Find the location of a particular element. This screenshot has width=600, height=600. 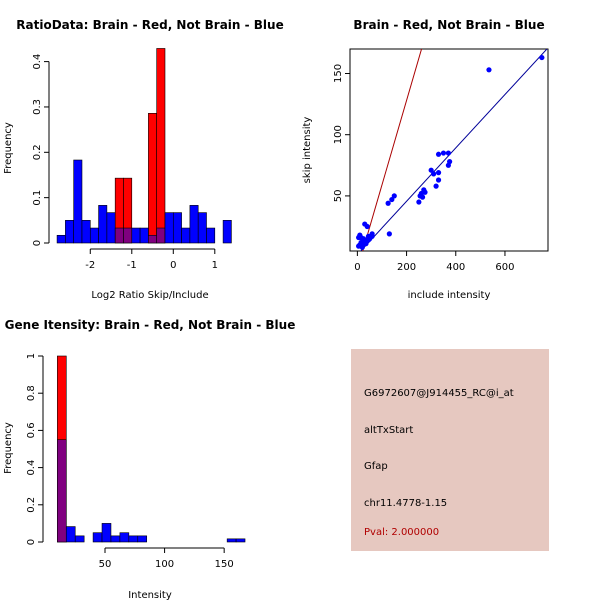

ratio-histogram-ylabel: Frequency is located at coordinates (8, 148).